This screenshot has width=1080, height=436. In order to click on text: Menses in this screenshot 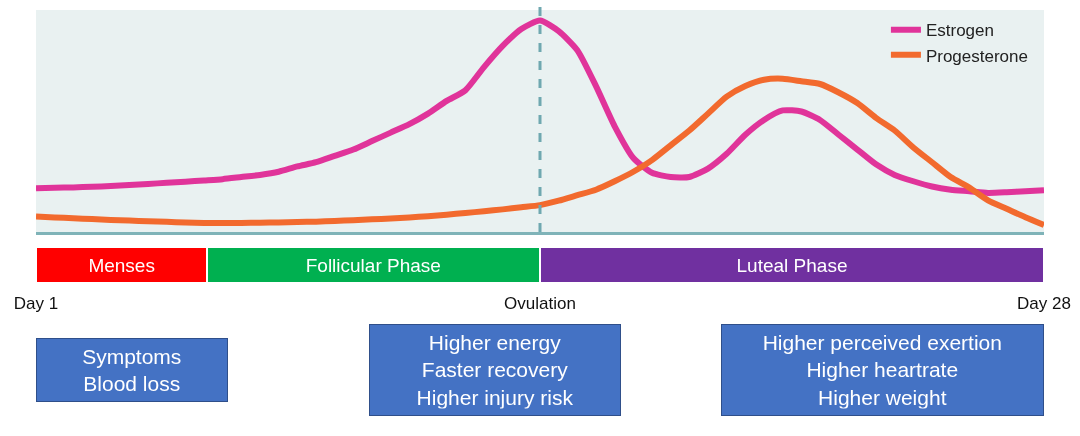, I will do `click(121, 265)`.